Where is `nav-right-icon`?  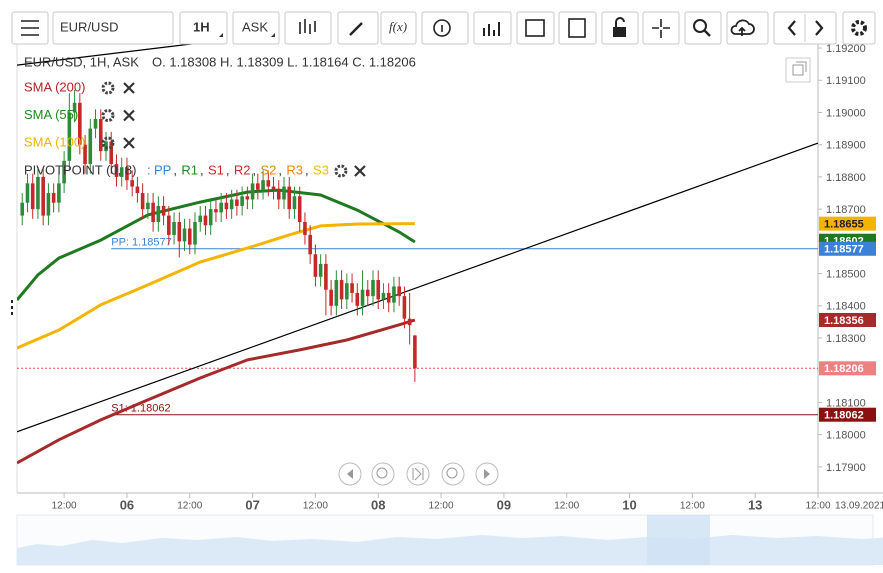 nav-right-icon is located at coordinates (487, 474).